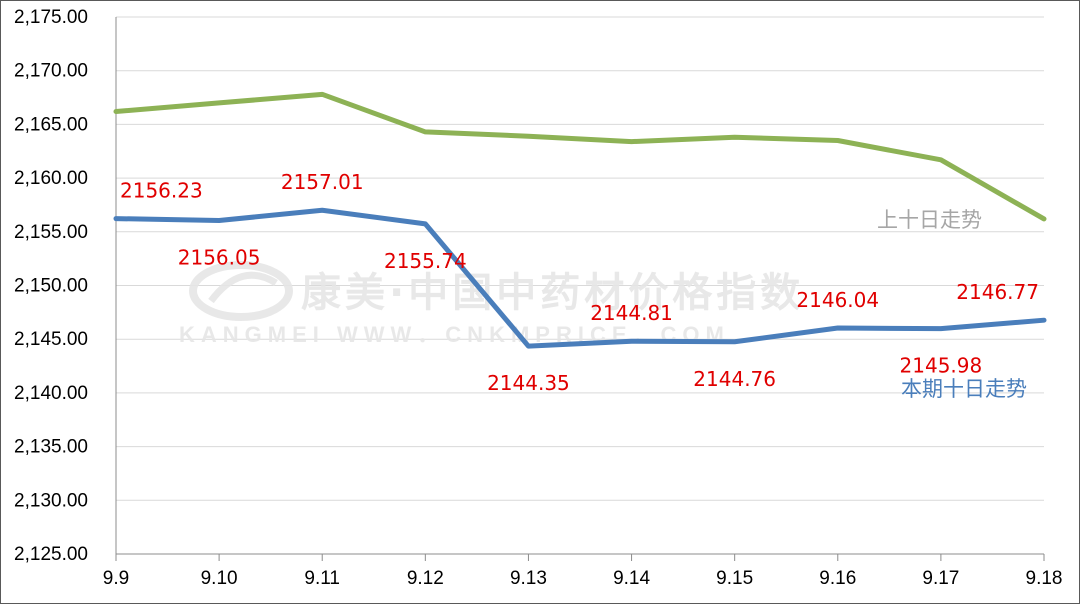 Image resolution: width=1080 pixels, height=605 pixels. What do you see at coordinates (219, 578) in the screenshot?
I see `x-tick-label: 9.10` at bounding box center [219, 578].